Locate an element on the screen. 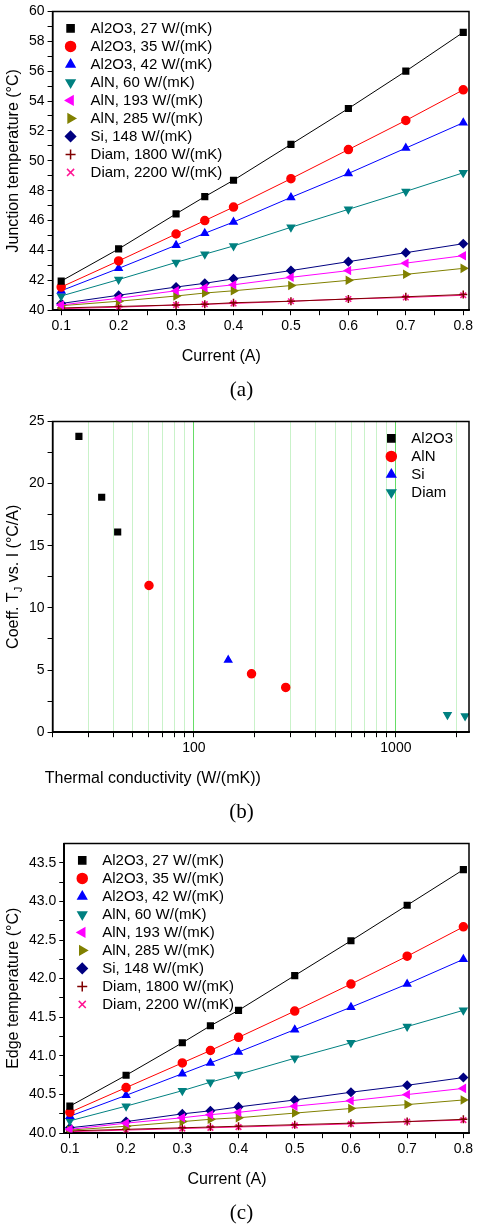  y-axis-title: Edge temperature (°C) is located at coordinates (13, 988).